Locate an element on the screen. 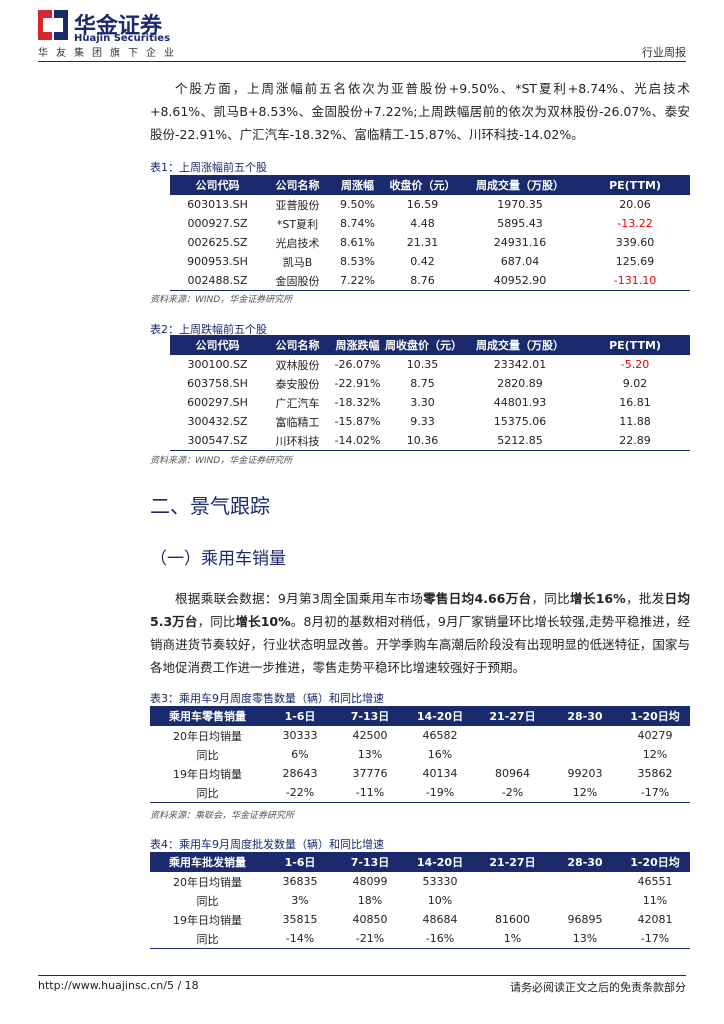  table-cell: 002488.SZ is located at coordinates (217, 280).